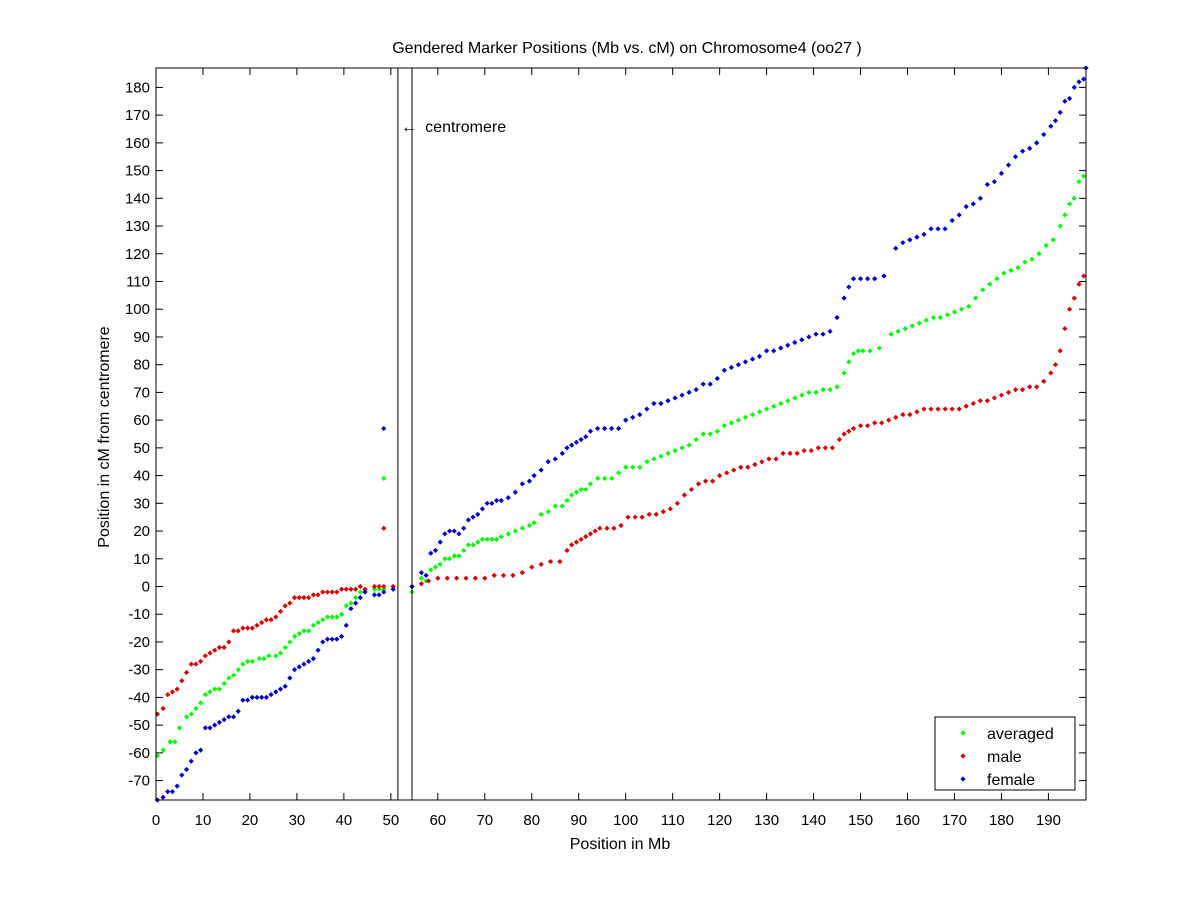 This screenshot has width=1200, height=901. What do you see at coordinates (625, 820) in the screenshot?
I see `x-tick-label: 100` at bounding box center [625, 820].